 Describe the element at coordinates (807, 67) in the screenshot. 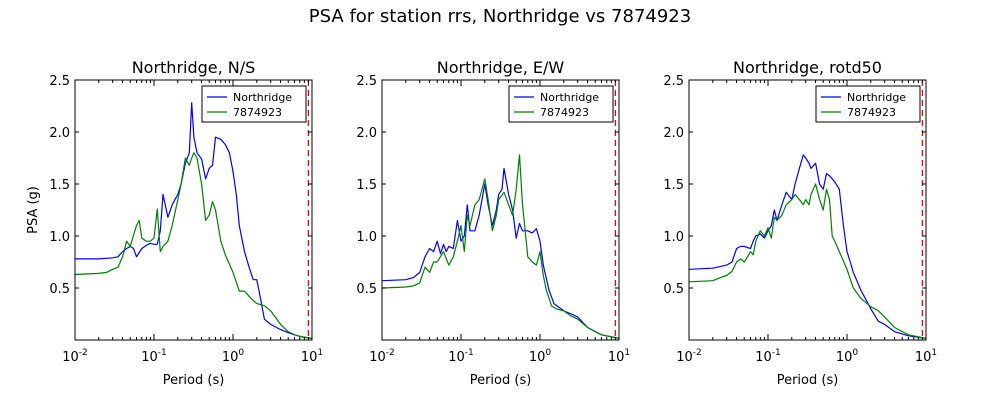

I see `axes-title: Northridge, rotd50` at that location.